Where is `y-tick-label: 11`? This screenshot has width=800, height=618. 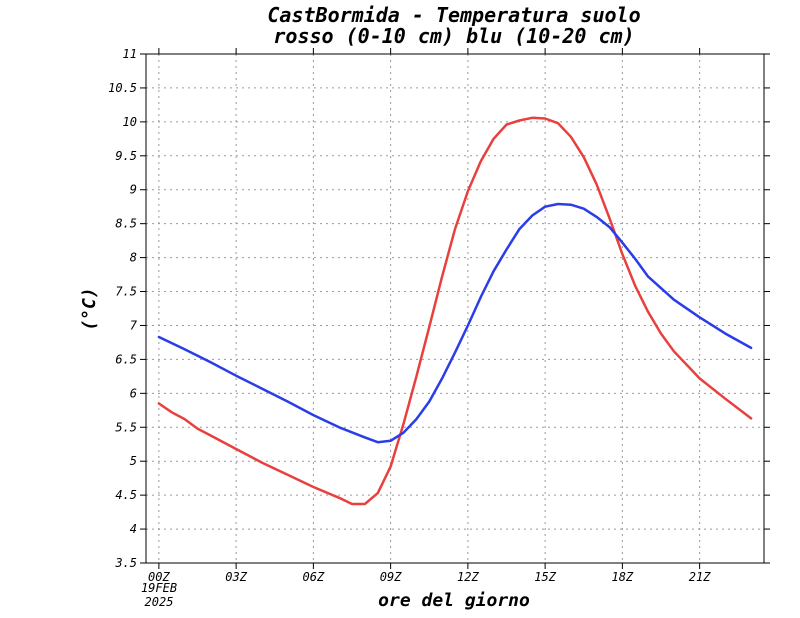 y-tick-label: 11 is located at coordinates (130, 54).